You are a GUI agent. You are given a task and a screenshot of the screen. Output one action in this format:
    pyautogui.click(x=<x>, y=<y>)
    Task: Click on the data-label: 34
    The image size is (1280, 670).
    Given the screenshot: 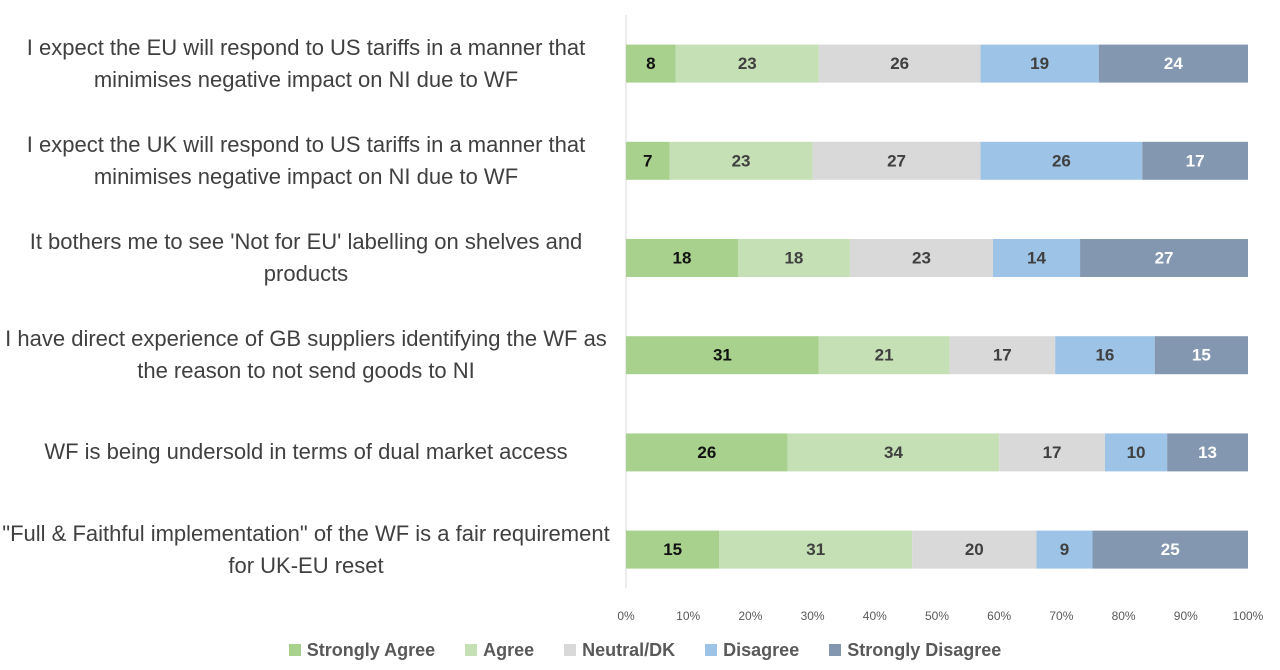 What is the action you would take?
    pyautogui.click(x=893, y=452)
    